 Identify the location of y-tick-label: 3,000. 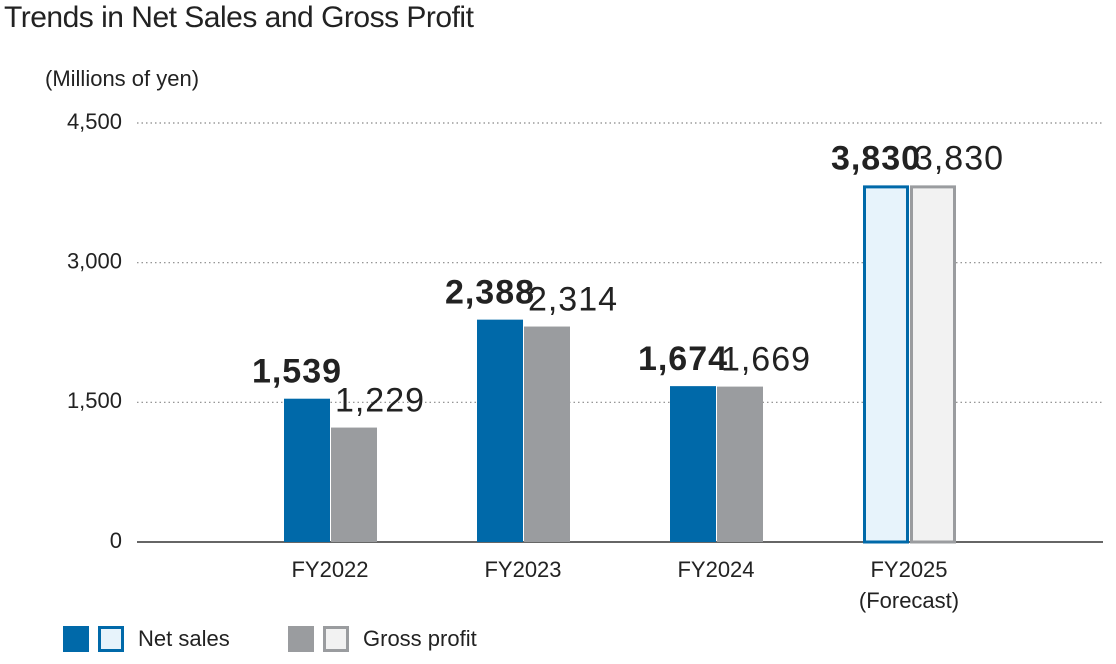
(94, 260).